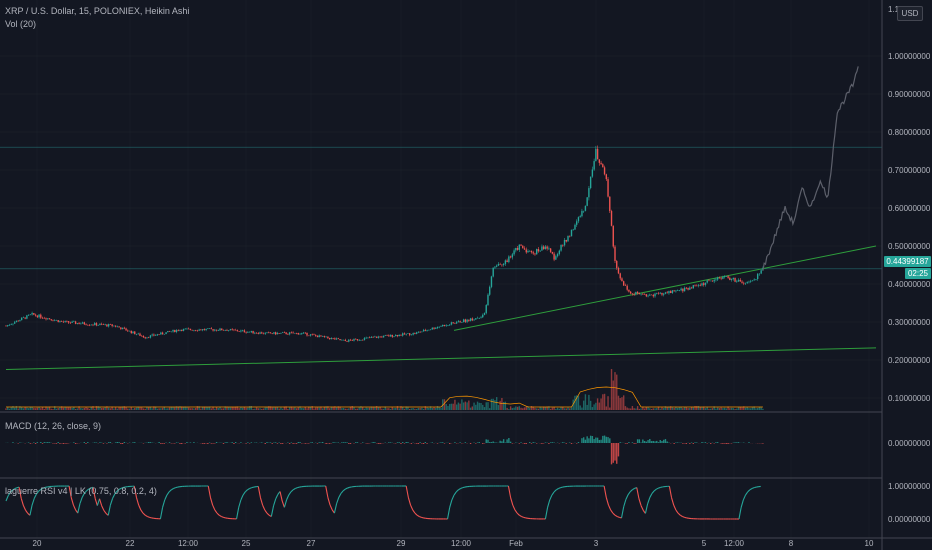 The width and height of the screenshot is (932, 550). What do you see at coordinates (453, 543) in the screenshot?
I see `time-axis: 20 22 12:00 25 27 29 12:00 Feb 3 5 12:00 8 10` at bounding box center [453, 543].